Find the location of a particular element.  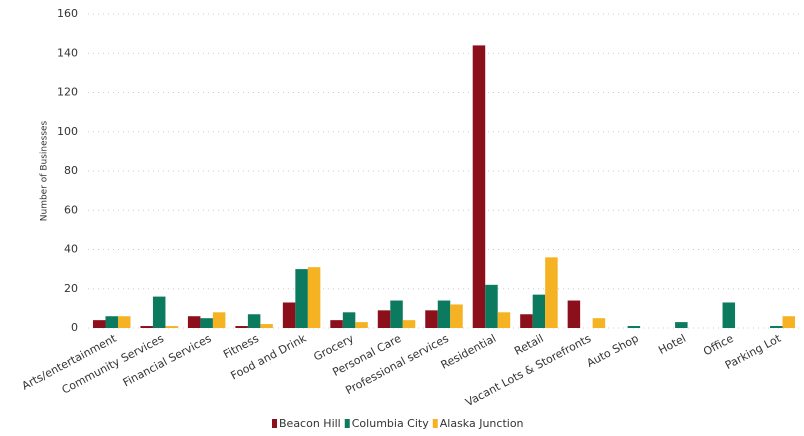

legend-label: Beacon Hill is located at coordinates (310, 423).